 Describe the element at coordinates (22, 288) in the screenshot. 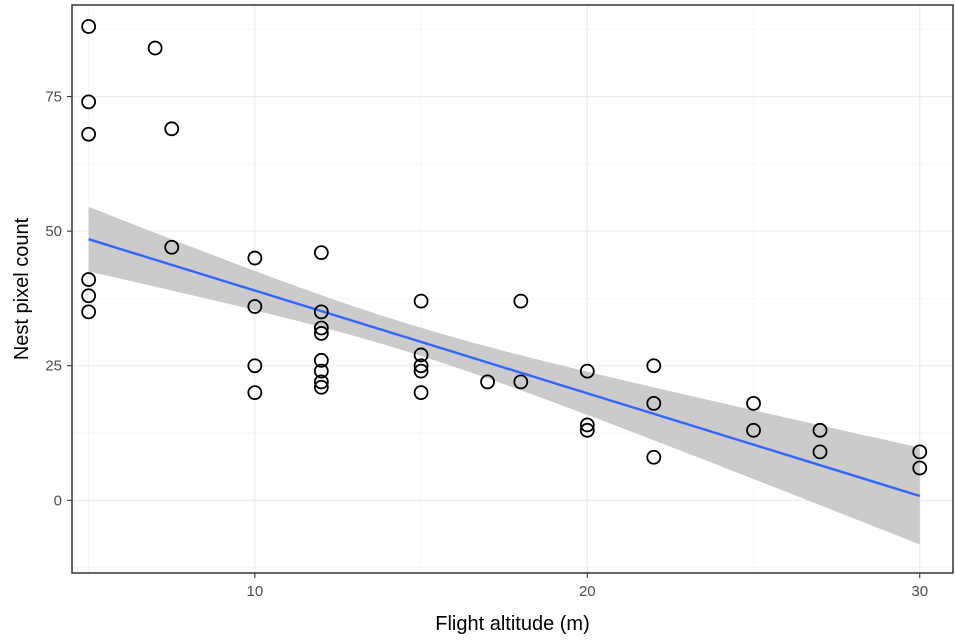

I see `y-axis-title: Nest pixel count` at that location.